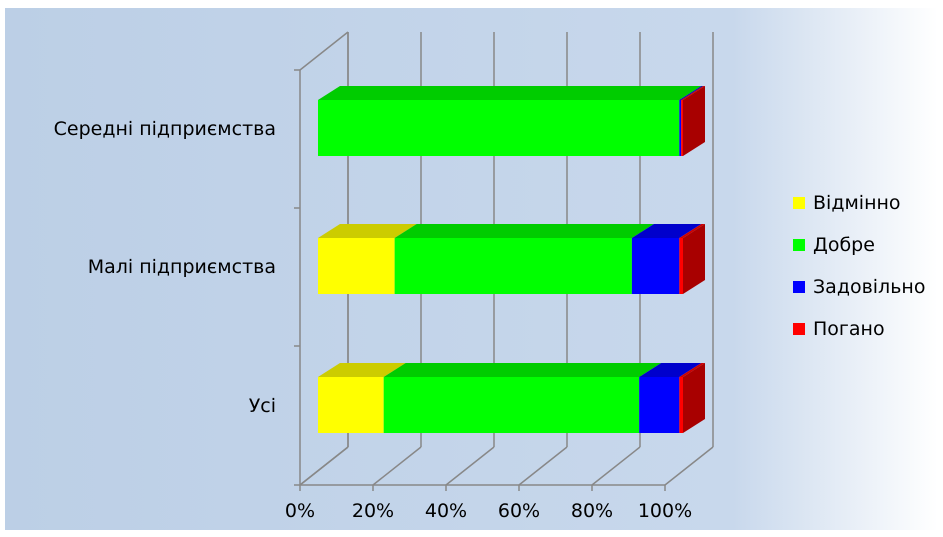 The width and height of the screenshot is (943, 537). What do you see at coordinates (519, 511) in the screenshot?
I see `x-tick-label-3: 60%` at bounding box center [519, 511].